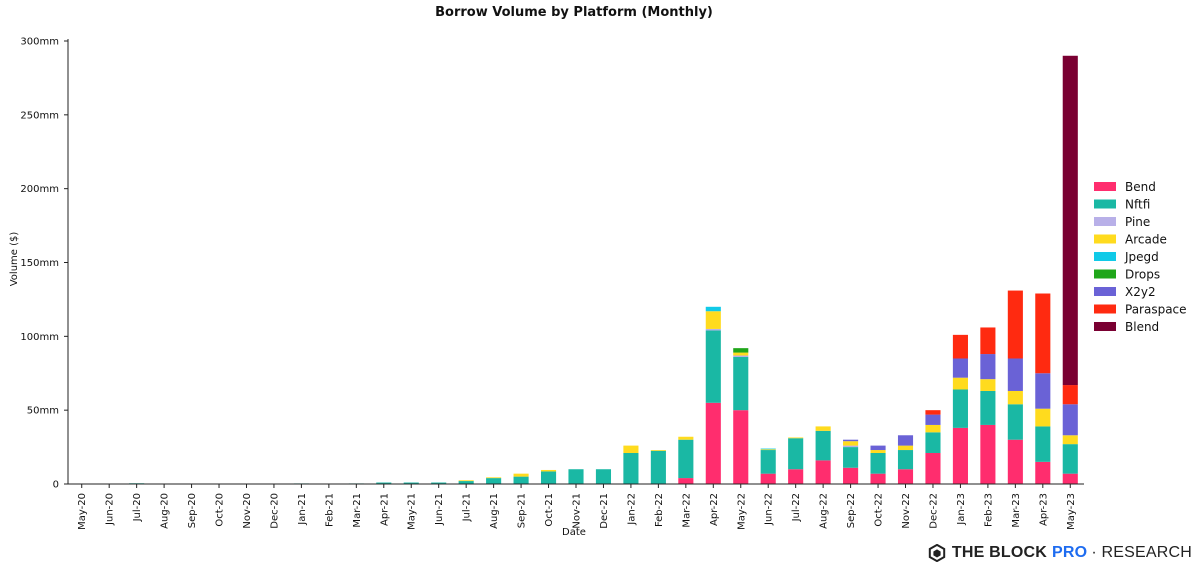 The height and width of the screenshot is (568, 1200). I want to click on x-tick-label: Oct-22, so click(879, 510).